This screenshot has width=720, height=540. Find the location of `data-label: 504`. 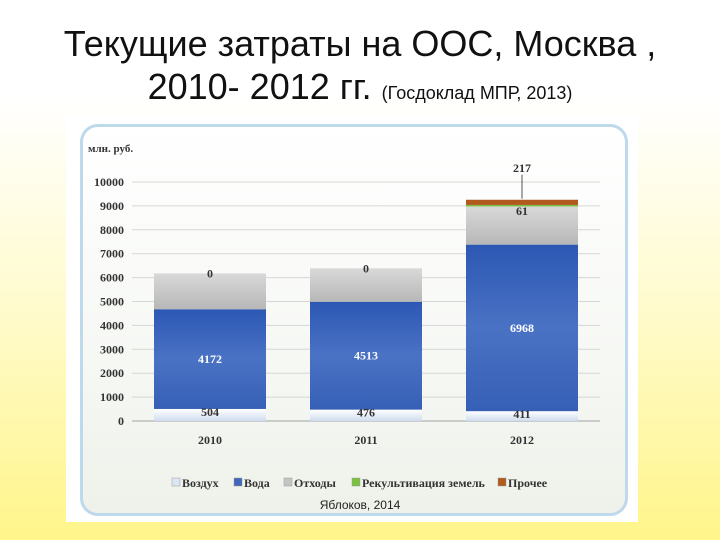

data-label: 504 is located at coordinates (210, 412).